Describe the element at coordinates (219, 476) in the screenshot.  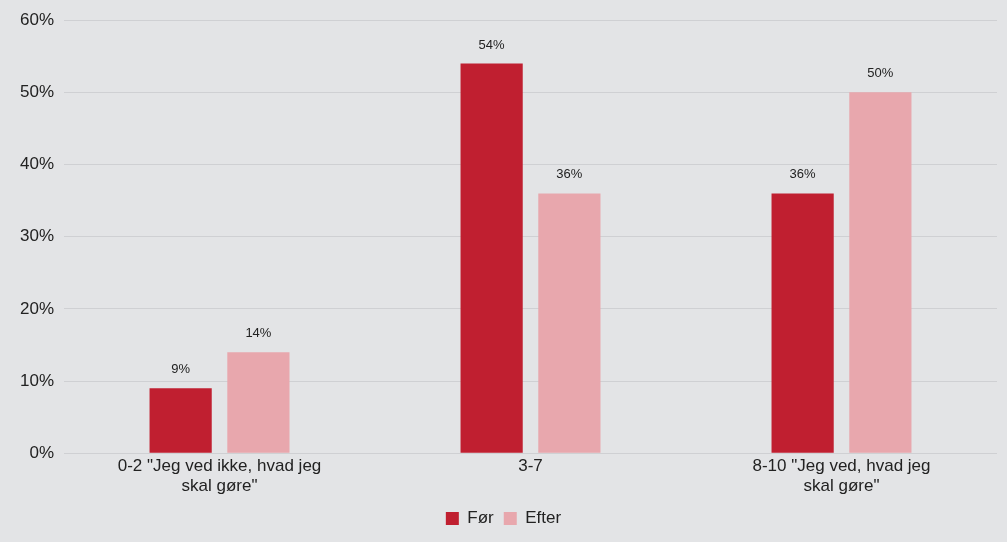
I see `x-tick-label: 0-2 "Jeg ved ikke, hvad jeg skal gøre"` at that location.